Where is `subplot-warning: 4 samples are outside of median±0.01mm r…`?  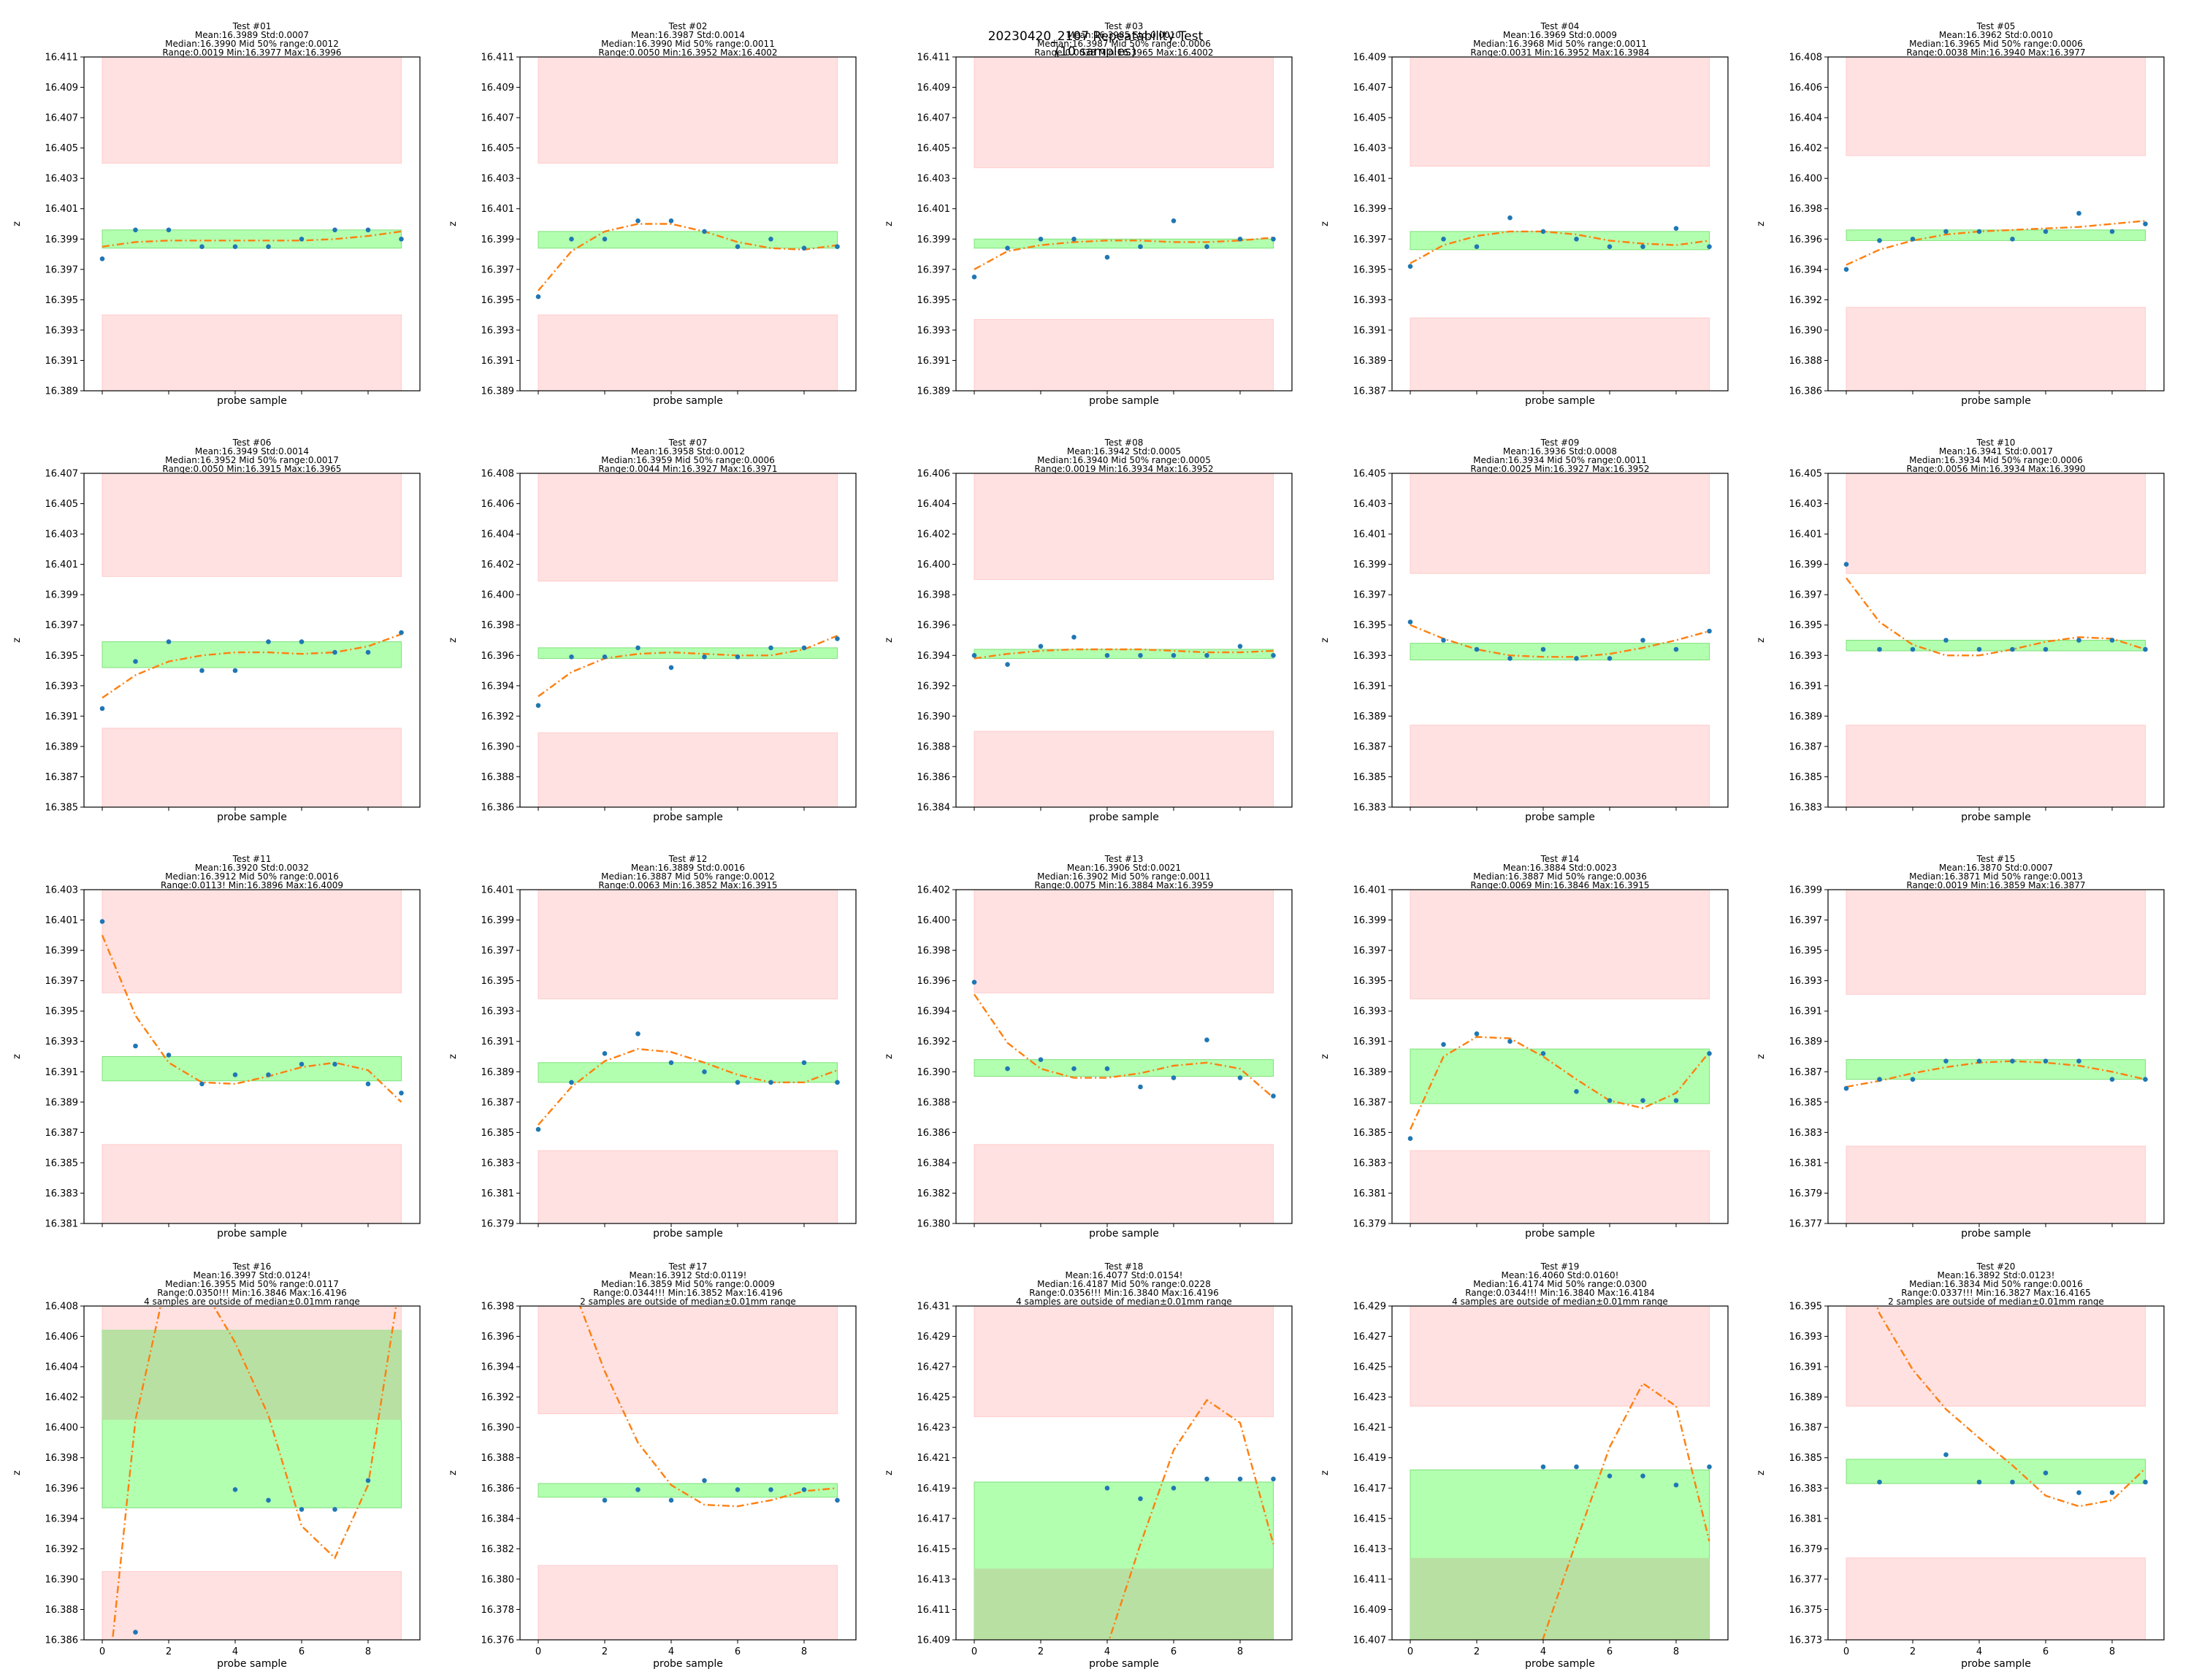
subplot-warning: 4 samples are outside of median±0.01mm r… is located at coordinates (1124, 1302).